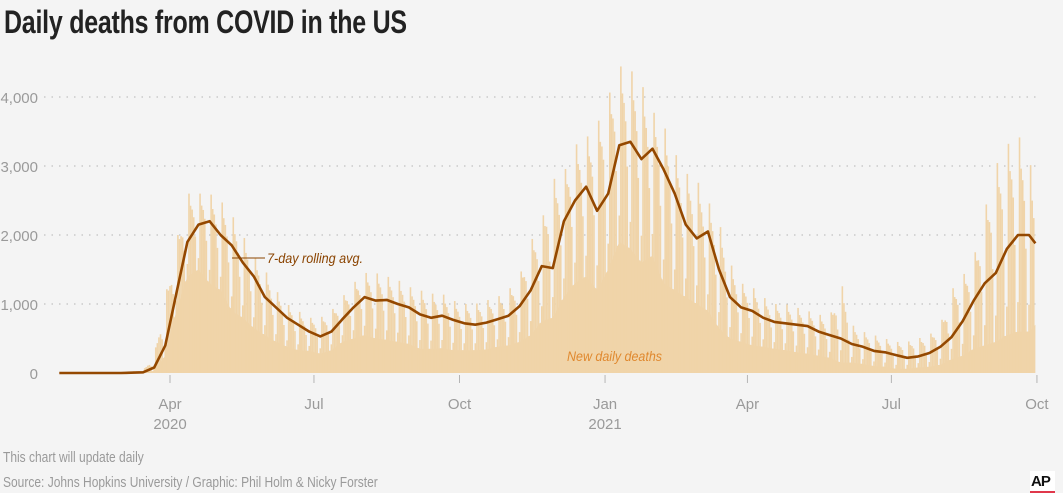 This screenshot has height=493, width=1063. What do you see at coordinates (601, 404) in the screenshot?
I see `x-axis: Apr 2020 Jul Oct Jan 2021 Apr Jul Oct` at bounding box center [601, 404].